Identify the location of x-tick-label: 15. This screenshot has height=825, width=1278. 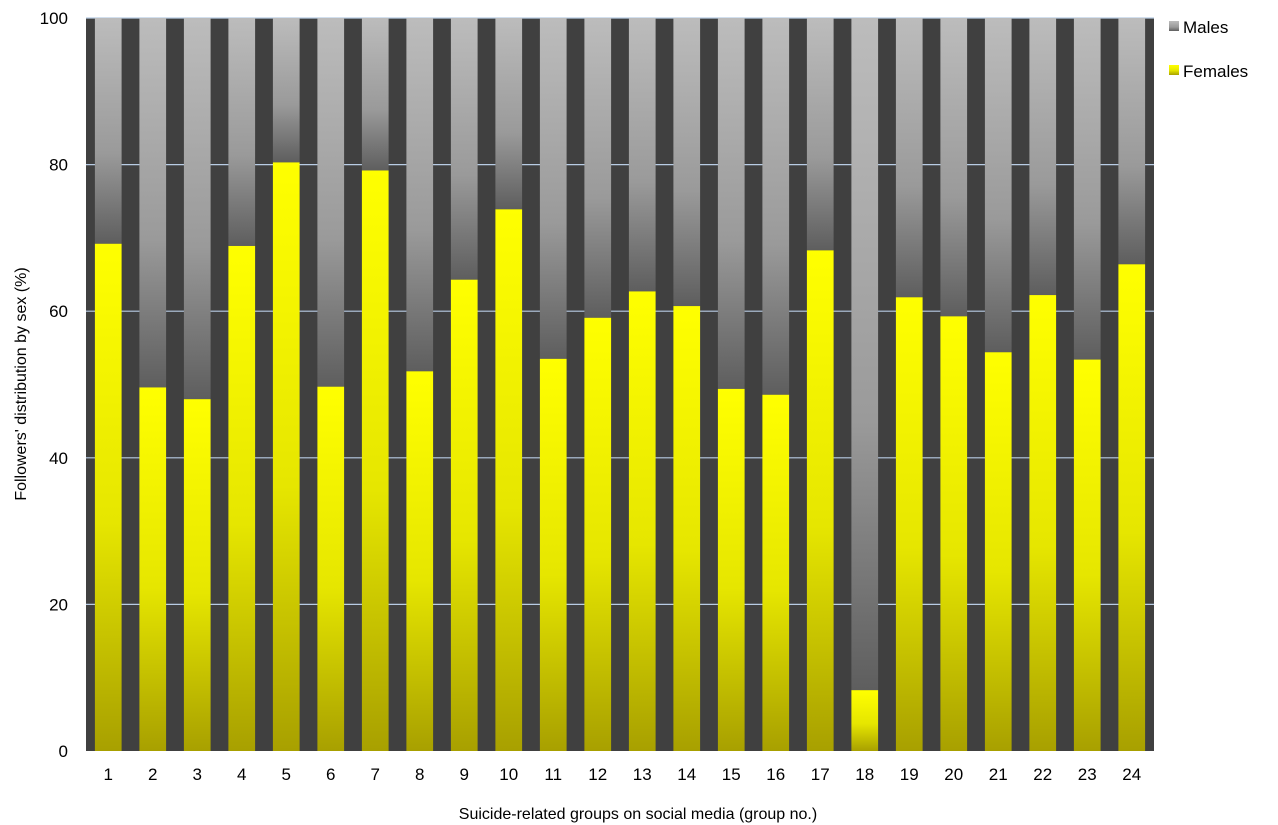
(731, 774).